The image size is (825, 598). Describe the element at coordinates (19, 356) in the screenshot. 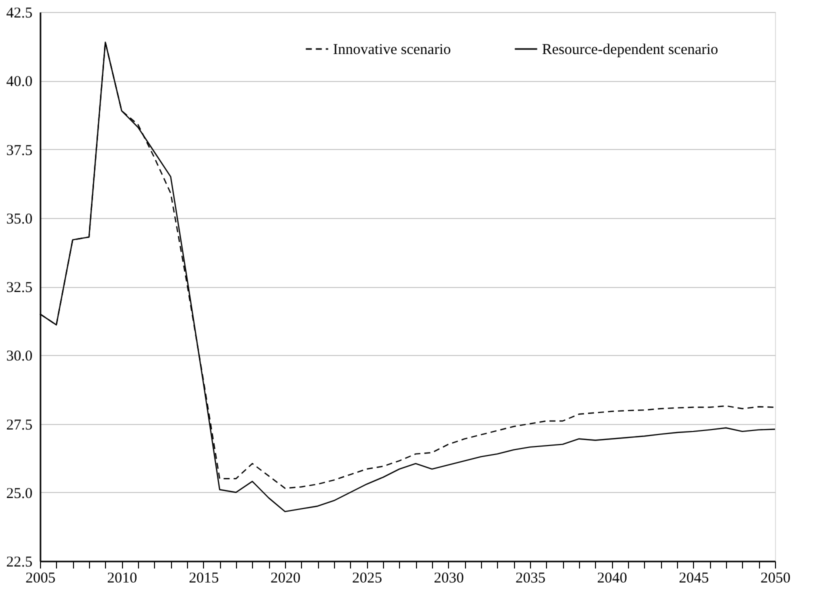

I see `y-tick-label: 30.0` at that location.